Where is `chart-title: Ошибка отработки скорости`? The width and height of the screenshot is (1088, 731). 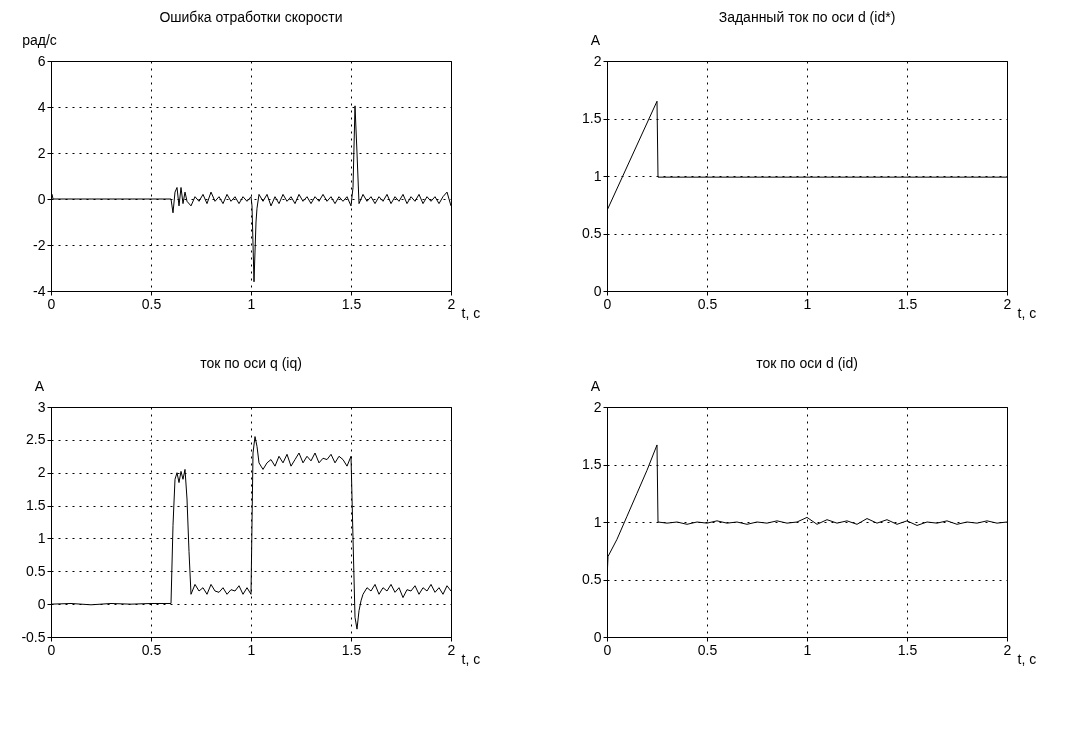
chart-title: Ошибка отработки скорости is located at coordinates (251, 17).